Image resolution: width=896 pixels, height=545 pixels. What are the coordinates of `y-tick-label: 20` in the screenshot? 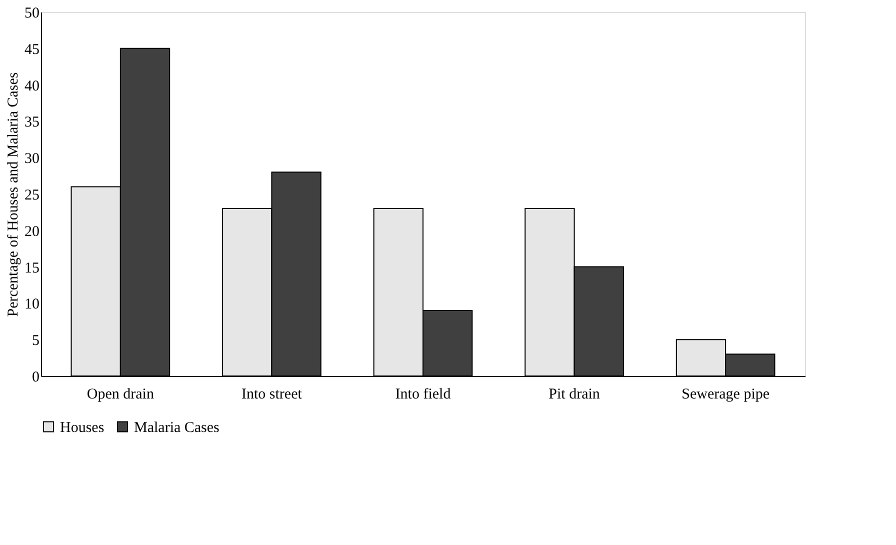 It's located at (32, 232).